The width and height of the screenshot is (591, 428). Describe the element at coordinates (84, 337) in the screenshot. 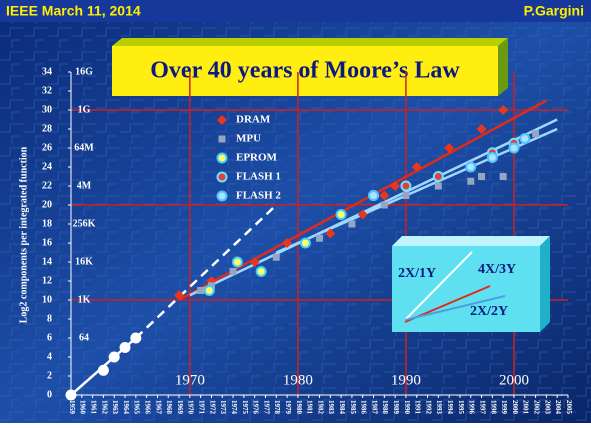

I see `memory-label: 64` at that location.